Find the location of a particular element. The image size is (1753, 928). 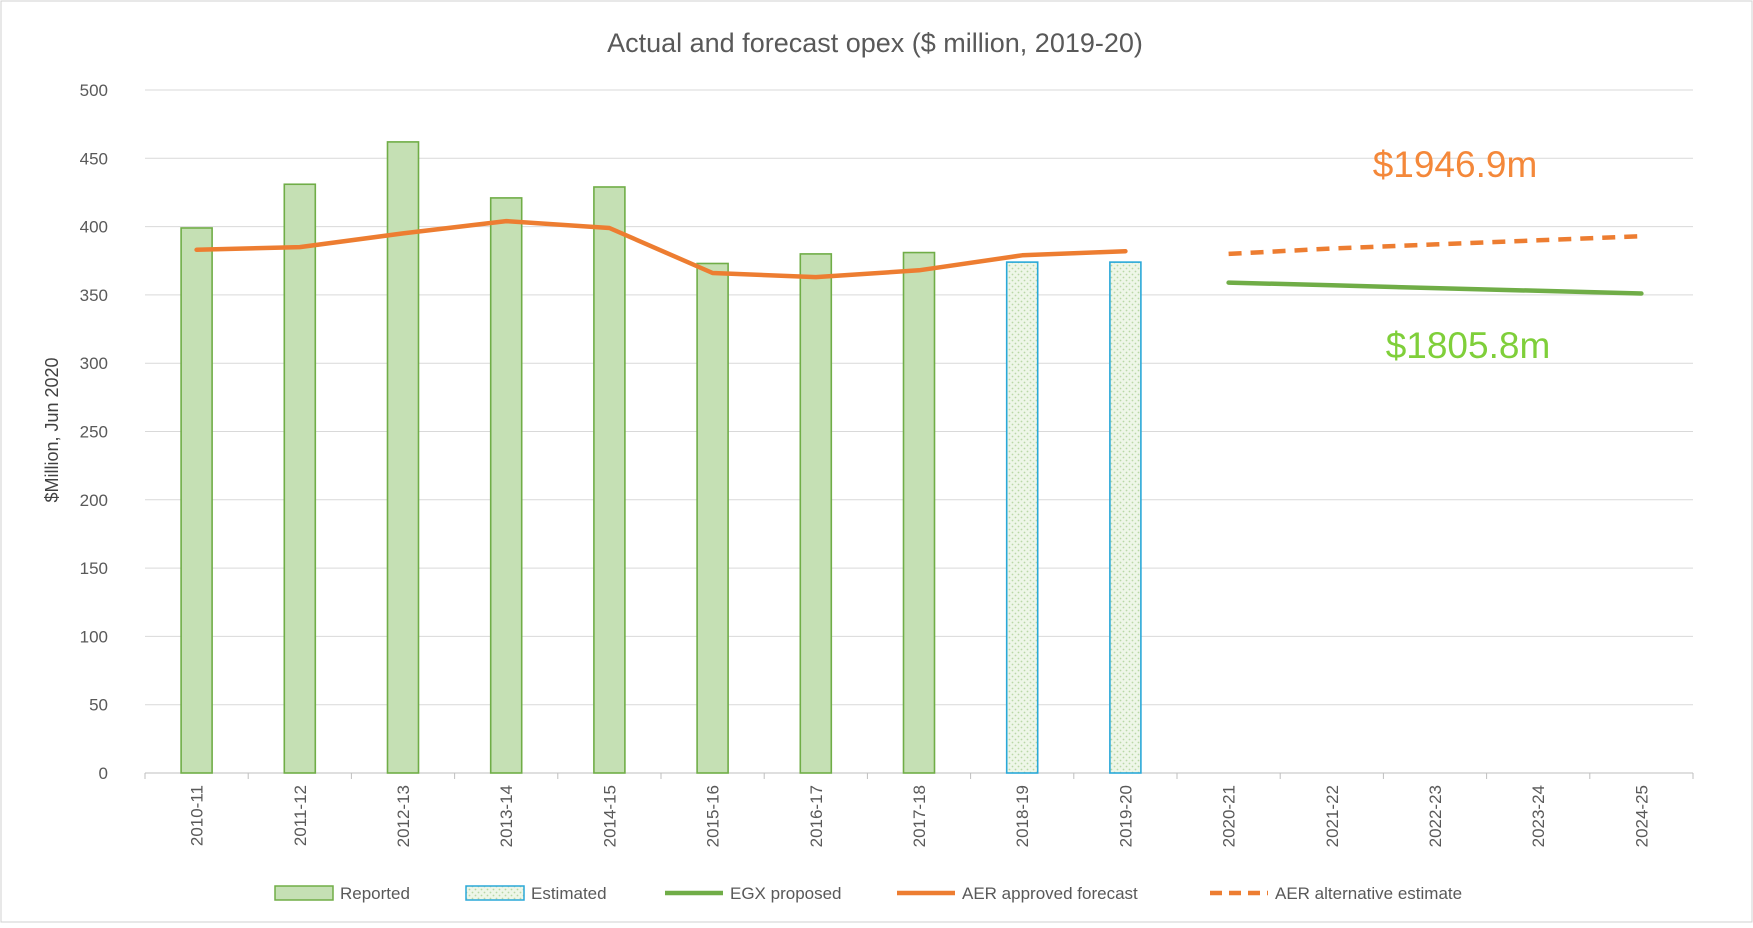

y-tick-label: 300 is located at coordinates (94, 363).